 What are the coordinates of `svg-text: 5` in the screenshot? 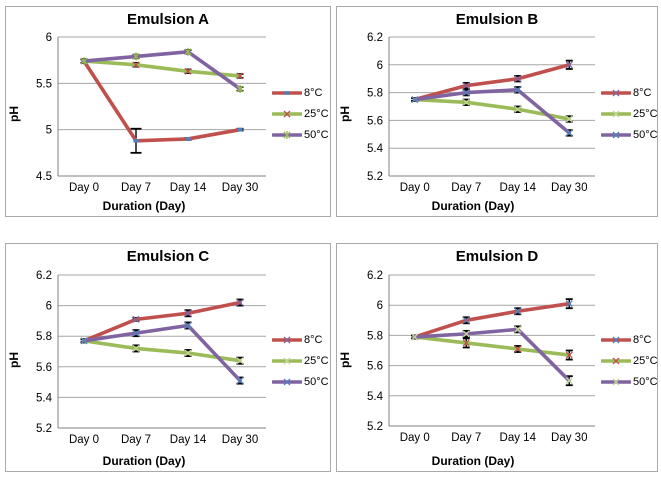 It's located at (49, 131).